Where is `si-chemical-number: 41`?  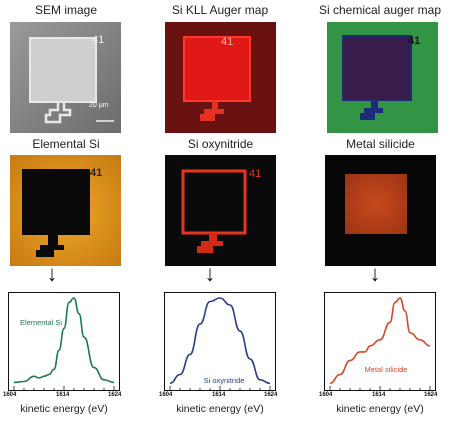 si-chemical-number: 41 is located at coordinates (414, 41).